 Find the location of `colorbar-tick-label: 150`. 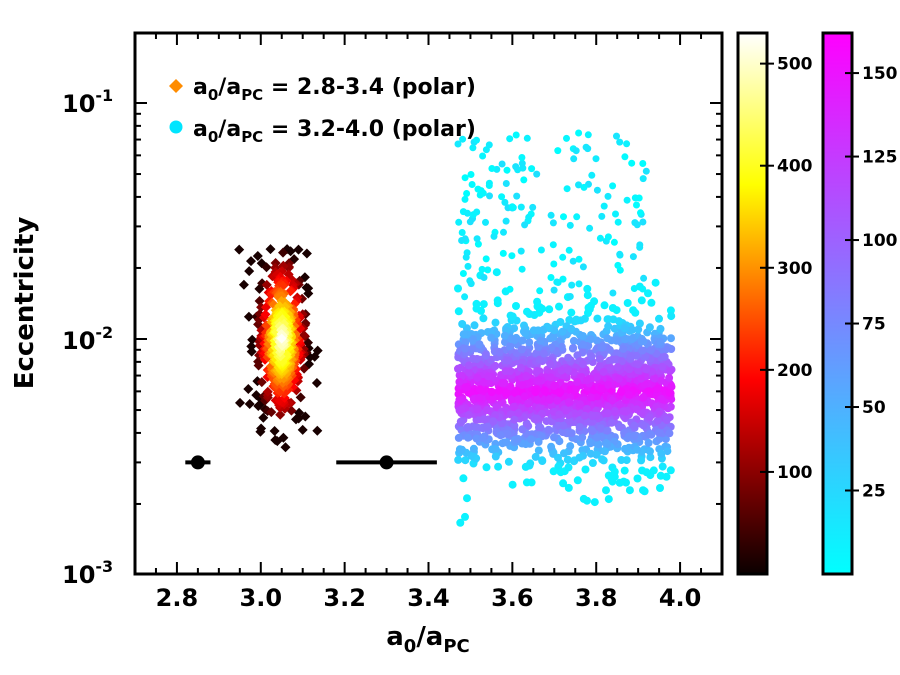

colorbar-tick-label: 150 is located at coordinates (880, 74).